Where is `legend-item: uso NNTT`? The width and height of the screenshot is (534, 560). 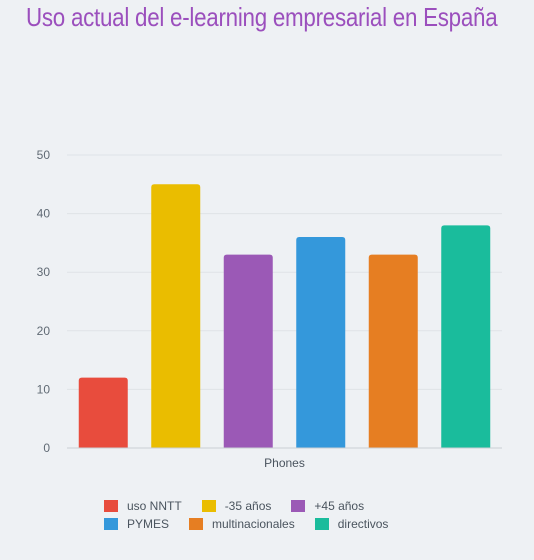
legend-item: uso NNTT is located at coordinates (143, 505).